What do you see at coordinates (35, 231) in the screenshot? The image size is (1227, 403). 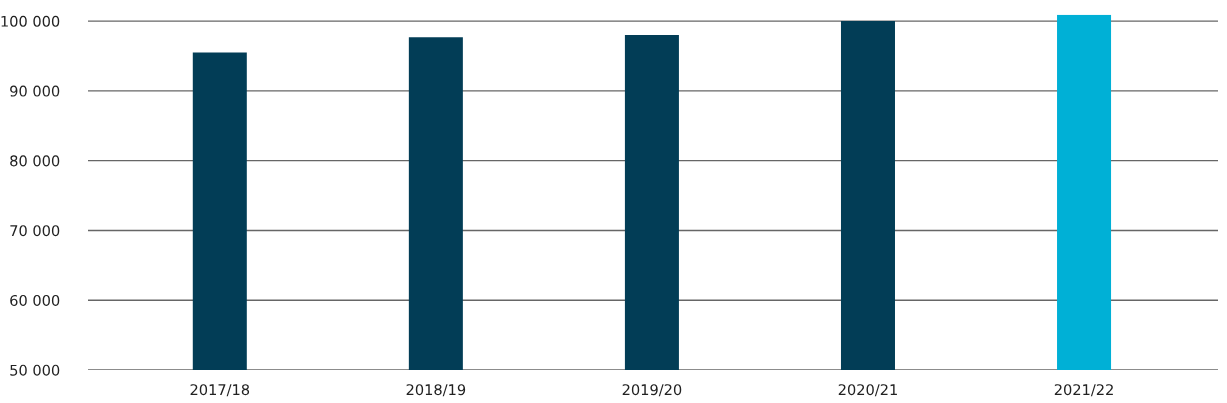 I see `y-tick-label: 70 000` at bounding box center [35, 231].